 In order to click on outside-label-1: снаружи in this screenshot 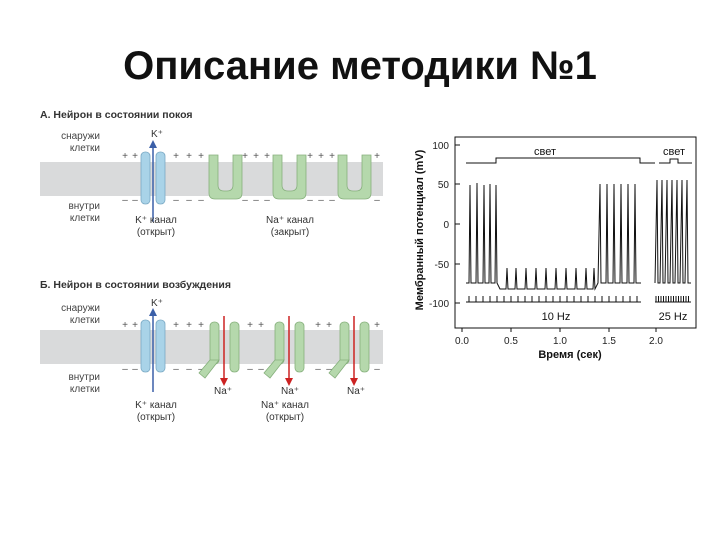, I will do `click(80, 136)`.